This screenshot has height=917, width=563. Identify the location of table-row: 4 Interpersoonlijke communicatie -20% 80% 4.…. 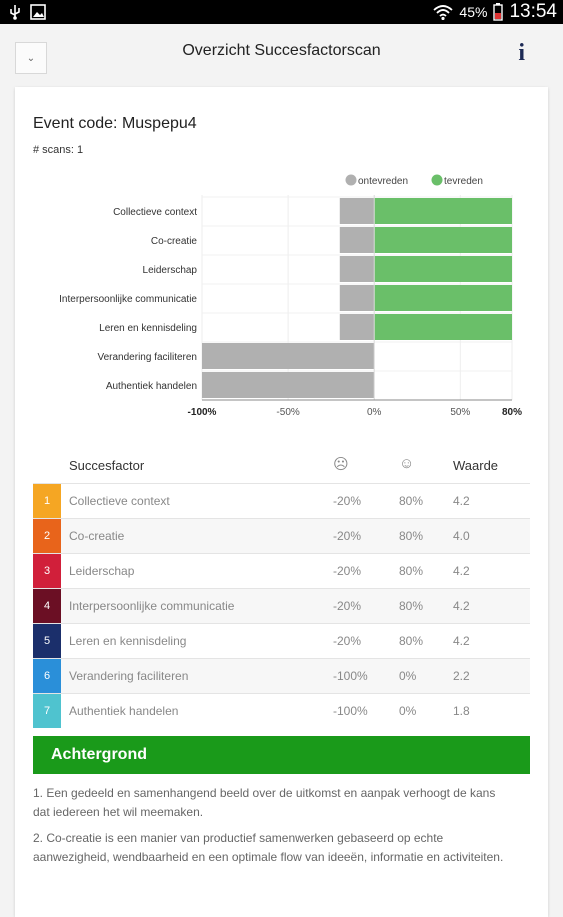
(281, 605).